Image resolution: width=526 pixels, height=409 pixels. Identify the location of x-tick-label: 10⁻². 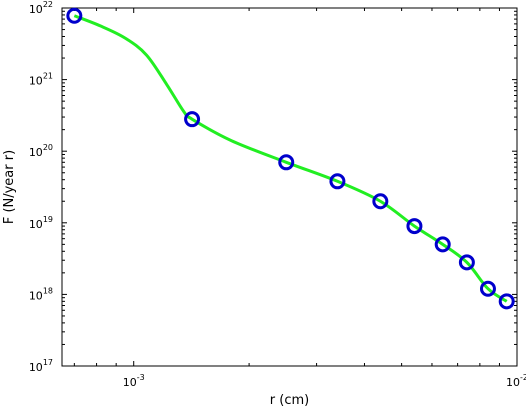
(516, 381).